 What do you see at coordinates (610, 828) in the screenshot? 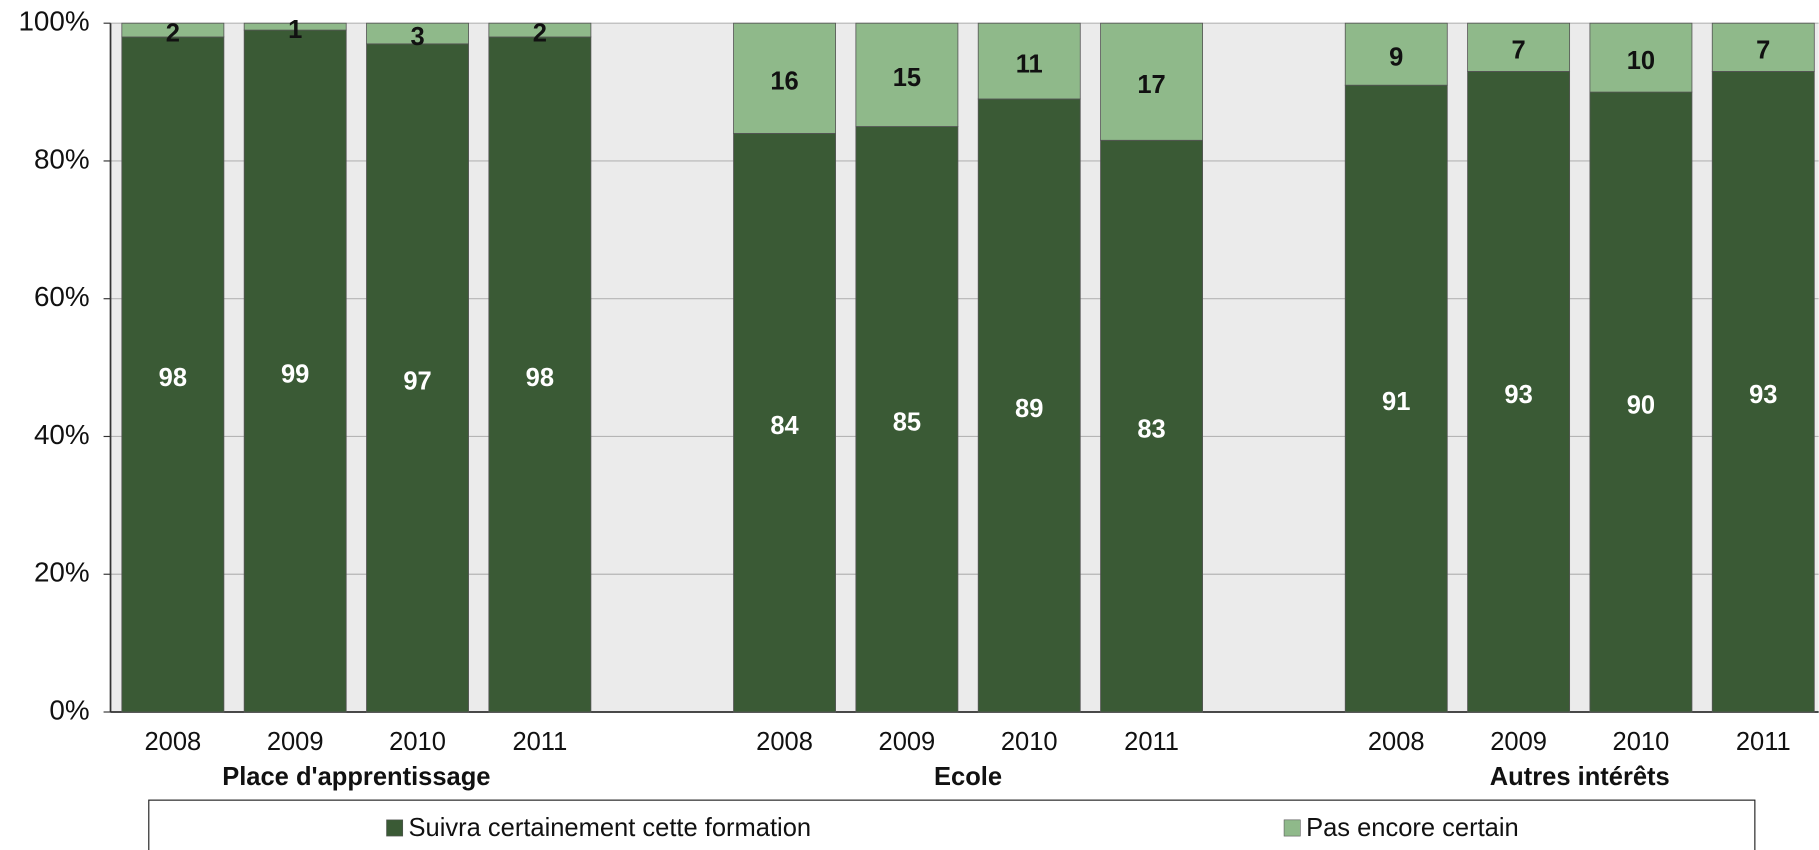
I see `legend-label: Suivra certainement cette formation` at bounding box center [610, 828].